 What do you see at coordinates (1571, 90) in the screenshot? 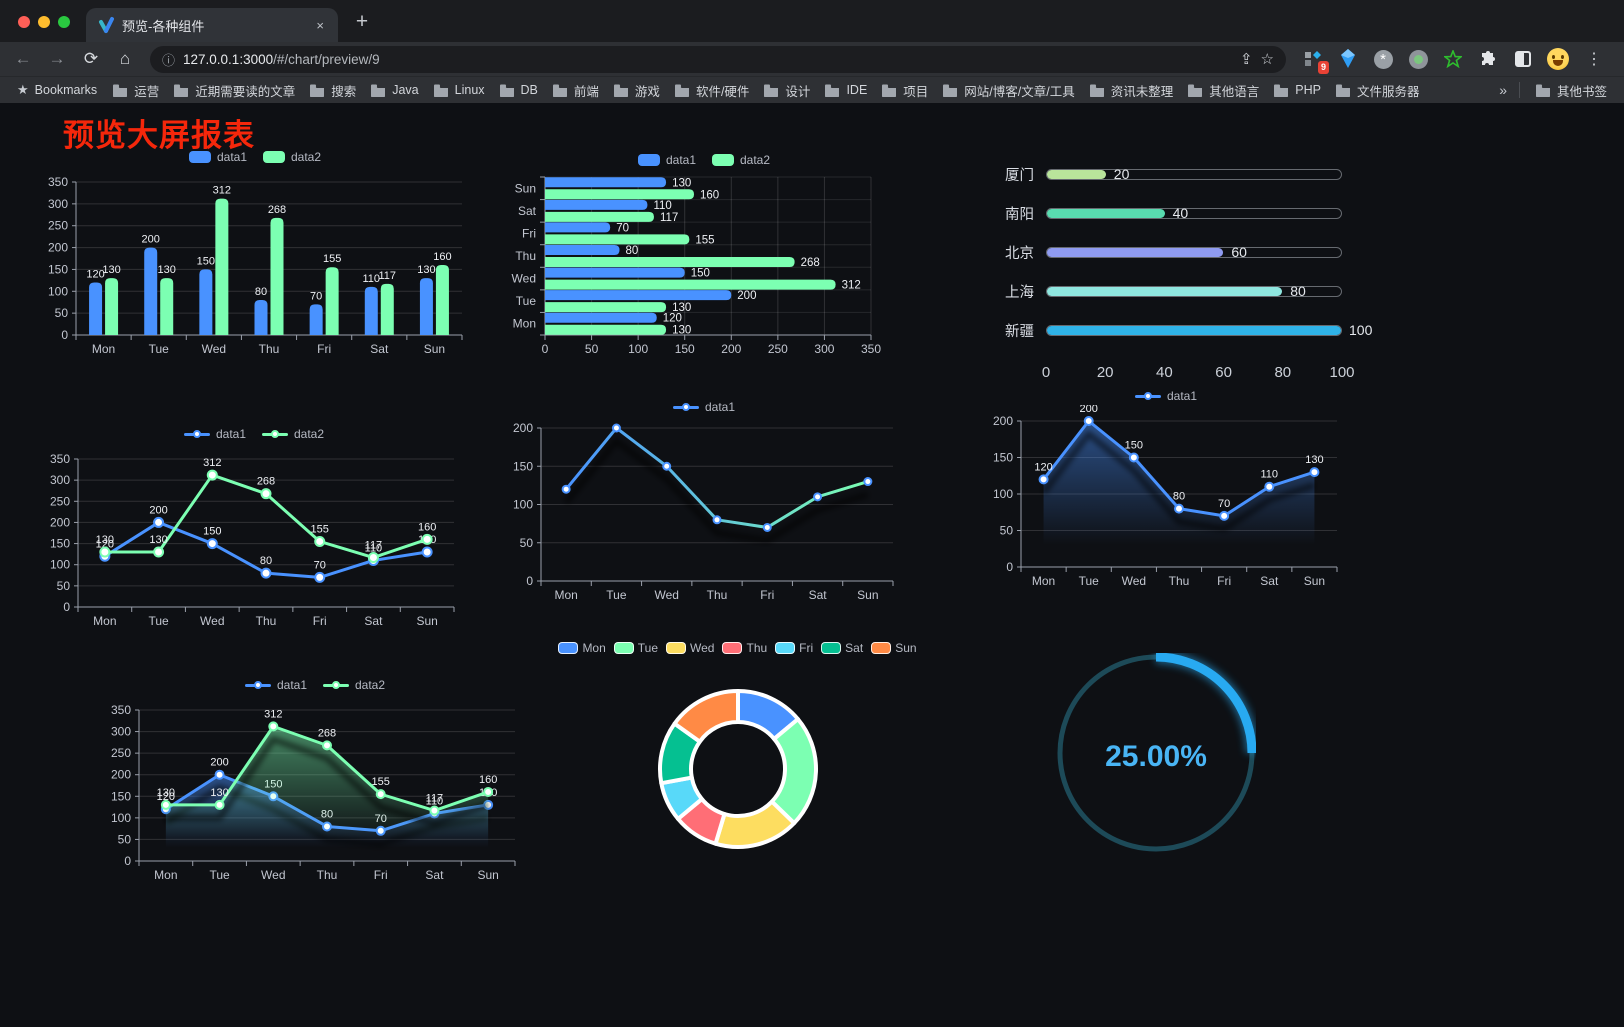
I see `other-bookmarks-item: 其他书签` at bounding box center [1571, 90].